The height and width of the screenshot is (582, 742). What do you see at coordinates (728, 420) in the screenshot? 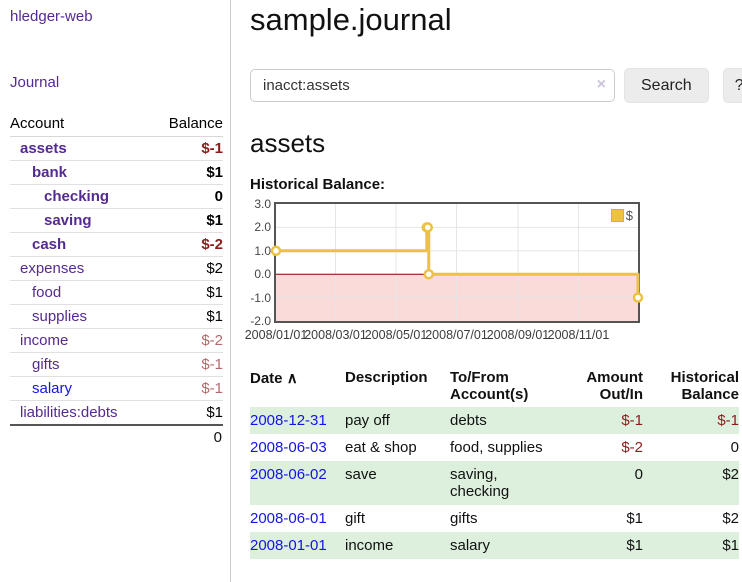
I see `transaction-balance: $-1` at bounding box center [728, 420].